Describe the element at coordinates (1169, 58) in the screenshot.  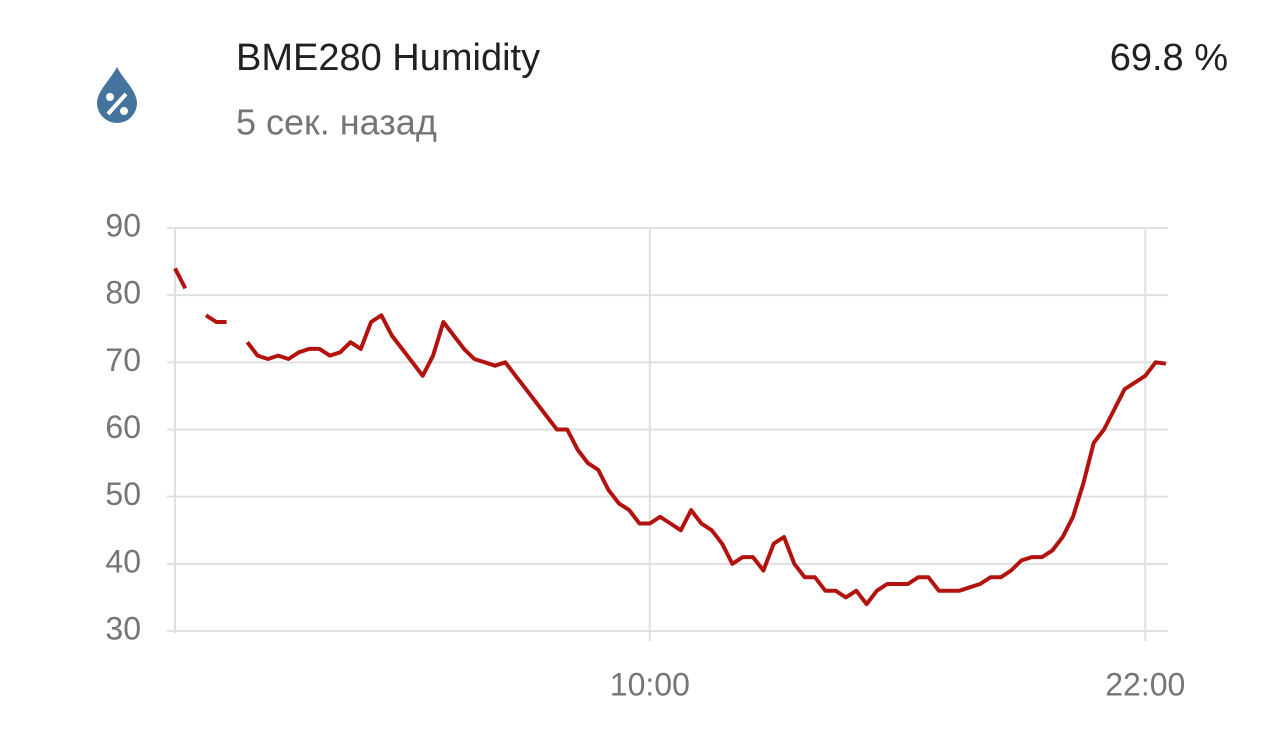
I see `entity-state: 69.8 %` at that location.